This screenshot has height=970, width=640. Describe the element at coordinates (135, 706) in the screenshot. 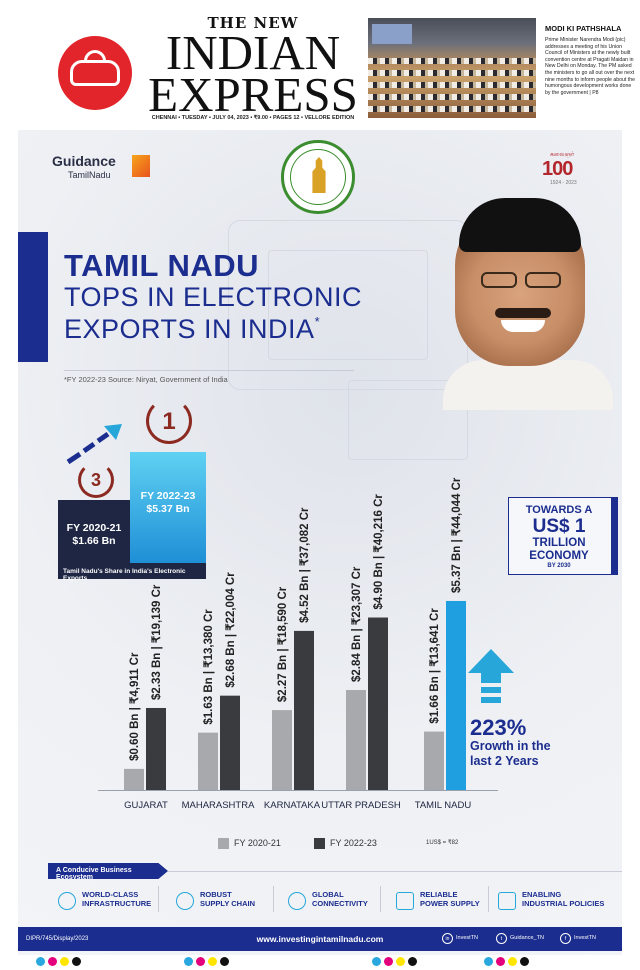

I see `bar-value-label: $0.60 Bn | ₹4,911 Cr` at that location.